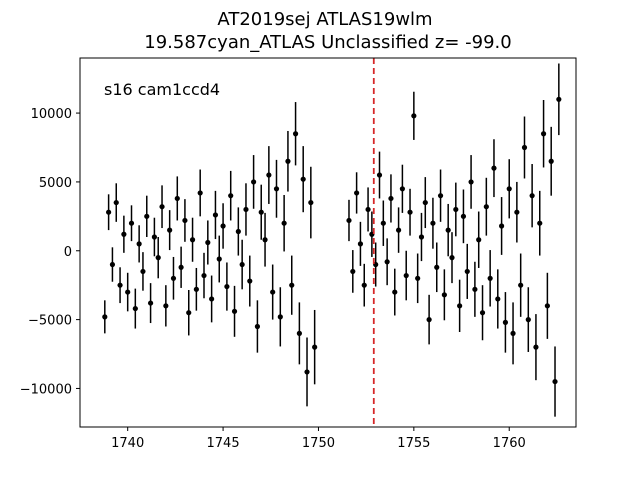 This screenshot has height=480, width=640. What do you see at coordinates (413, 443) in the screenshot?
I see `x-tick-label: 1755` at bounding box center [413, 443].